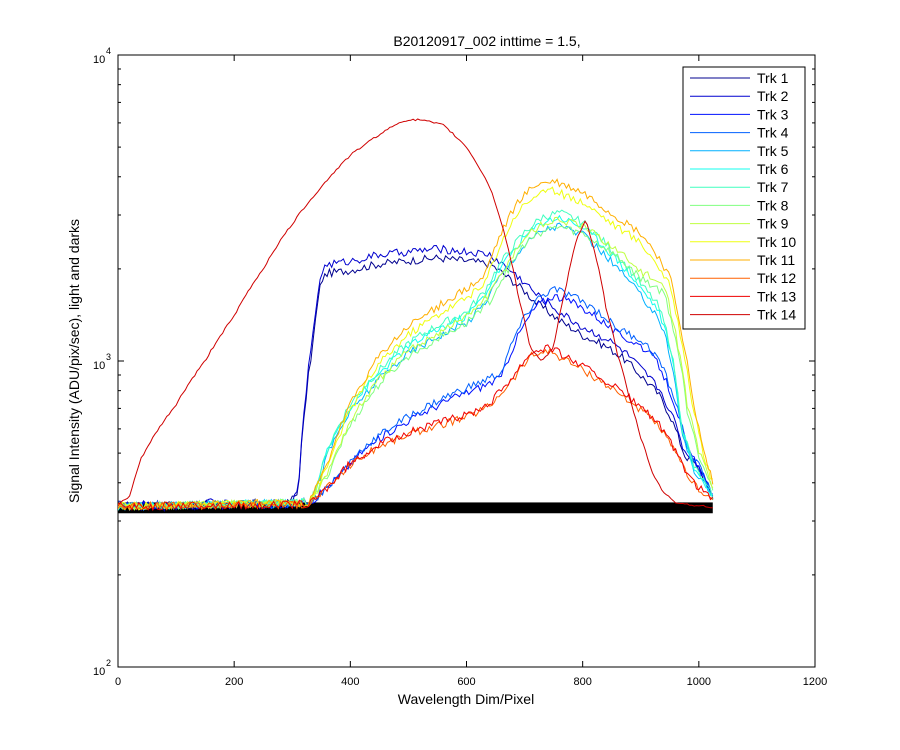 Image resolution: width=900 pixels, height=750 pixels. Describe the element at coordinates (773, 96) in the screenshot. I see `legend-label-2: Trk 2` at that location.